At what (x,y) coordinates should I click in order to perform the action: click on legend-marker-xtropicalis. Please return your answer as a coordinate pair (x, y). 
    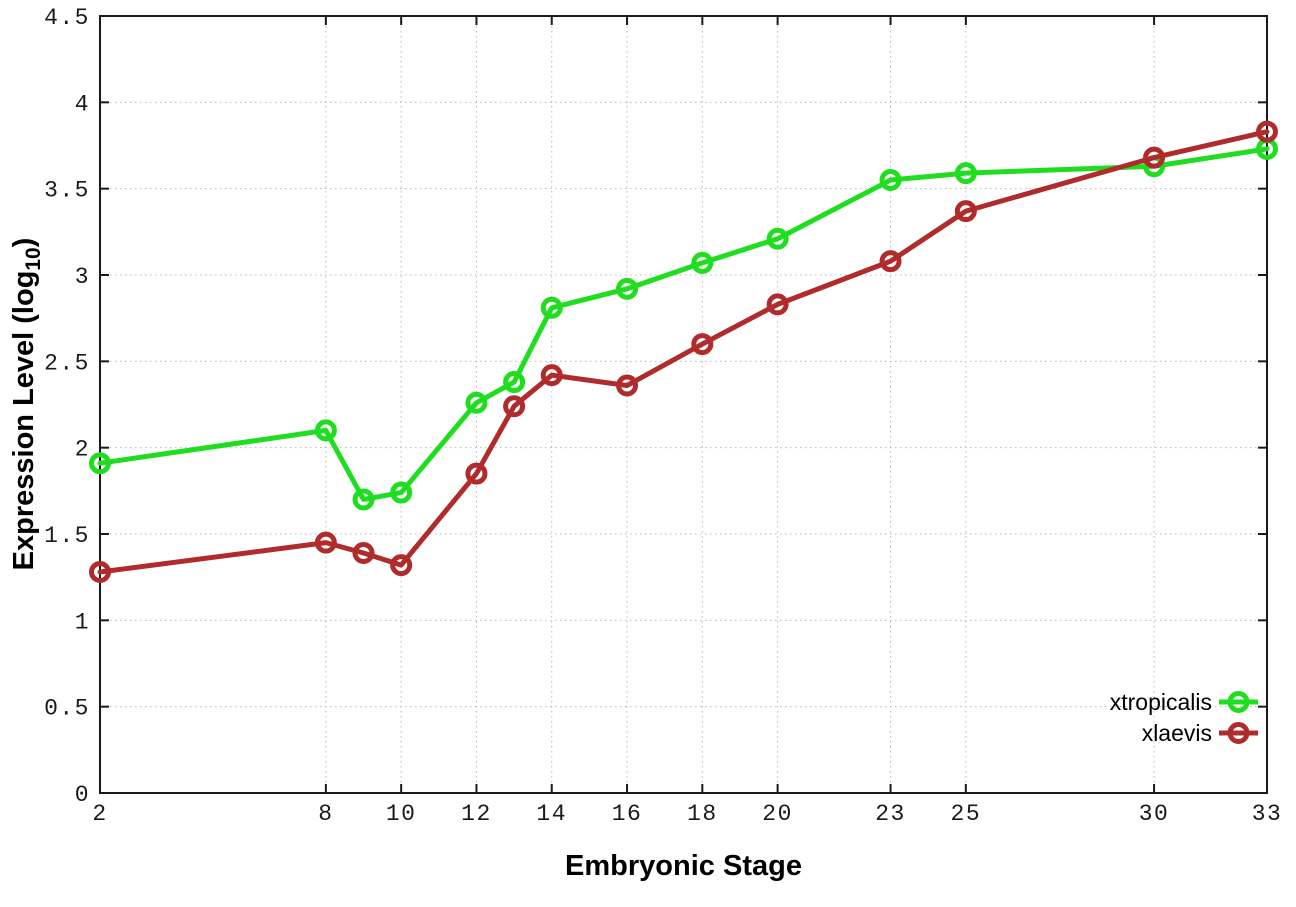
    Looking at the image, I should click on (1238, 702).